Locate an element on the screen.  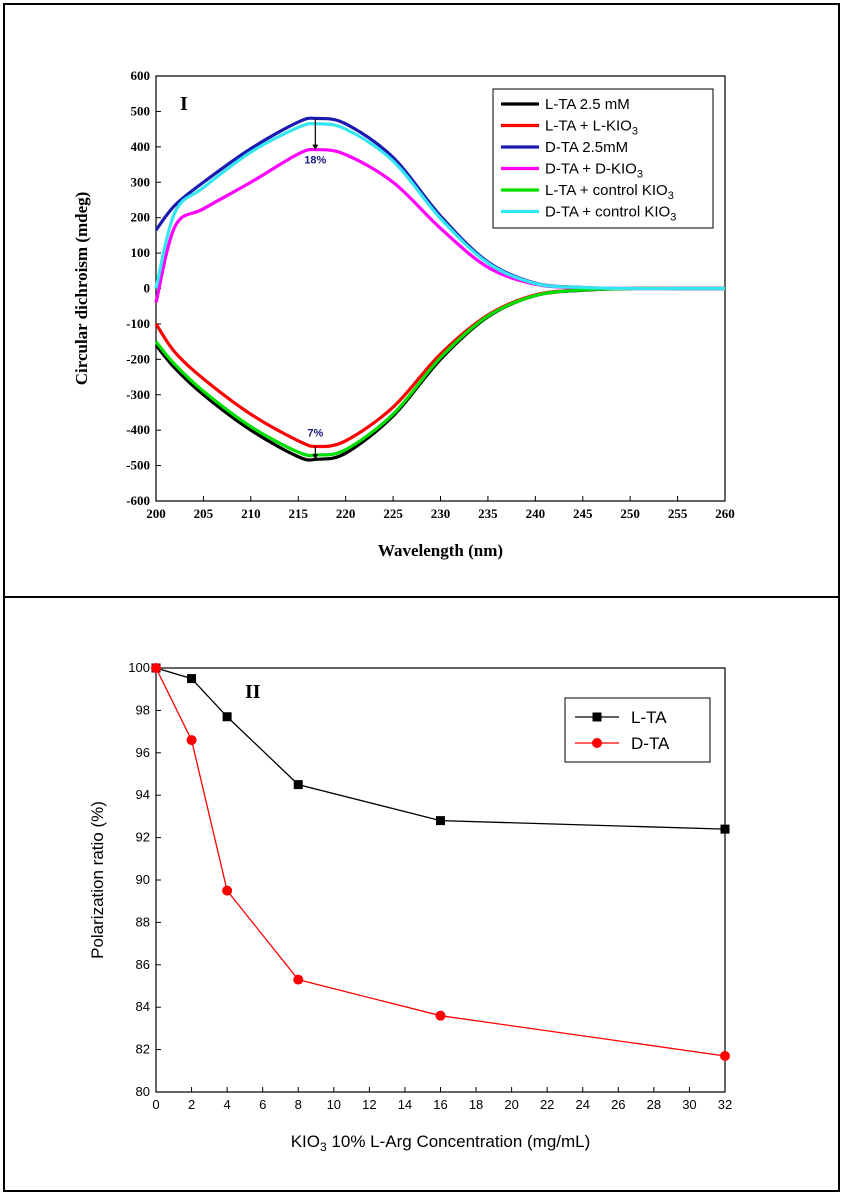
y-tick-label: 88 is located at coordinates (143, 921).